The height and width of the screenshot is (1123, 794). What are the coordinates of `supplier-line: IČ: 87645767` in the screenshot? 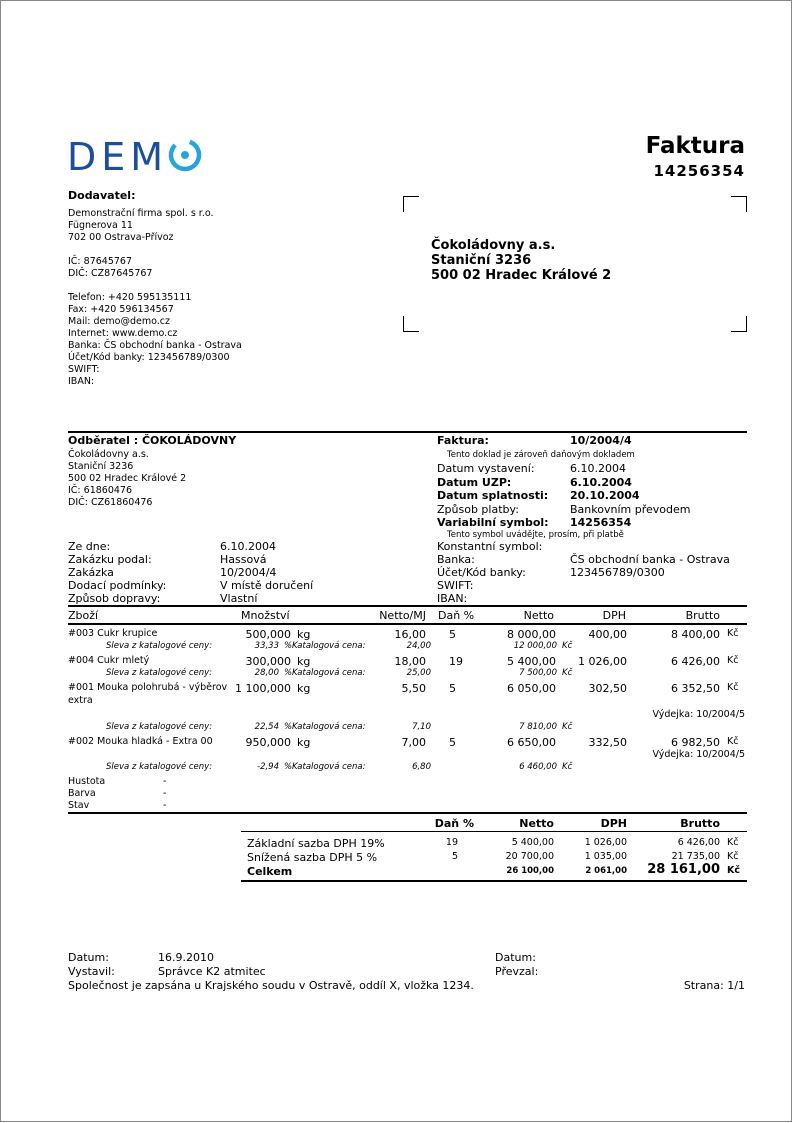 It's located at (100, 261).